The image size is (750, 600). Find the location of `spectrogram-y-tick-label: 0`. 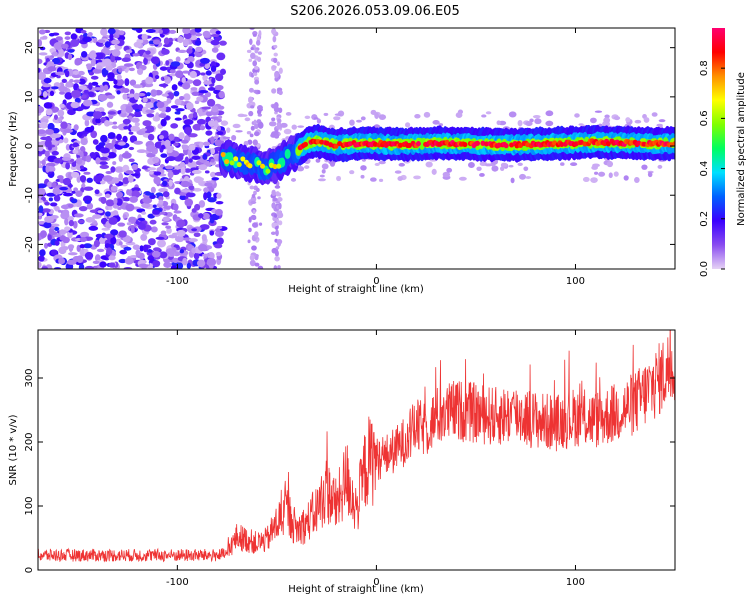

spectrogram-y-tick-label: 0 is located at coordinates (29, 146).